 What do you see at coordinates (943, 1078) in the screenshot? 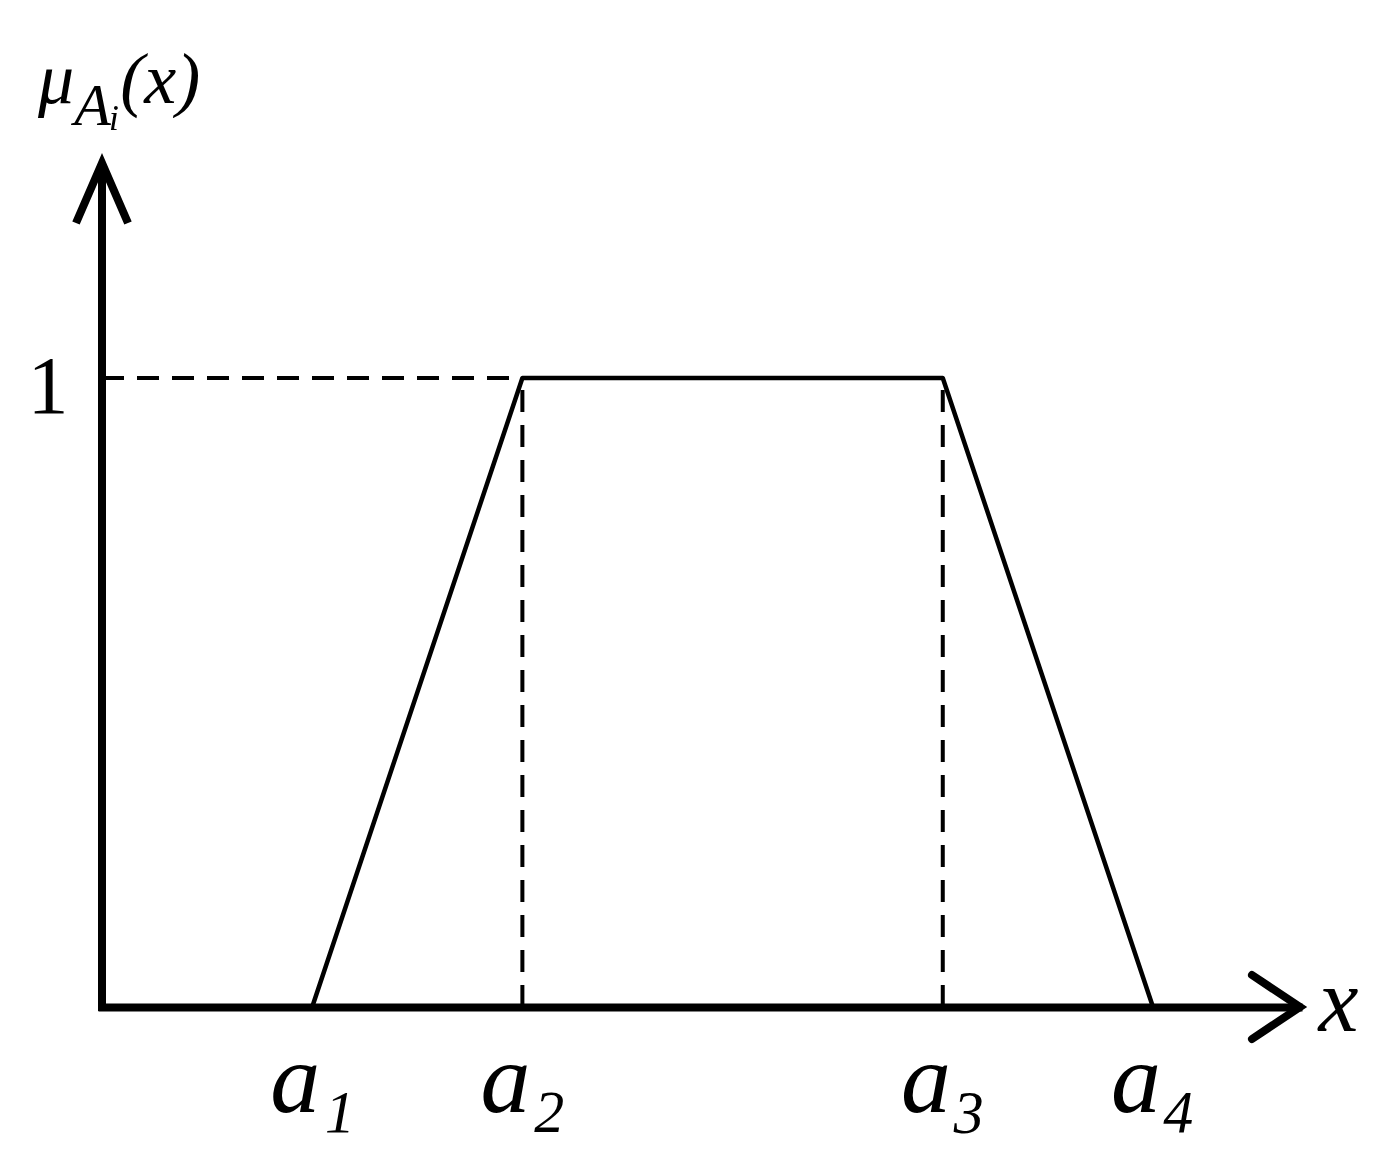
I see `x-tick-label: a₃` at bounding box center [943, 1078].